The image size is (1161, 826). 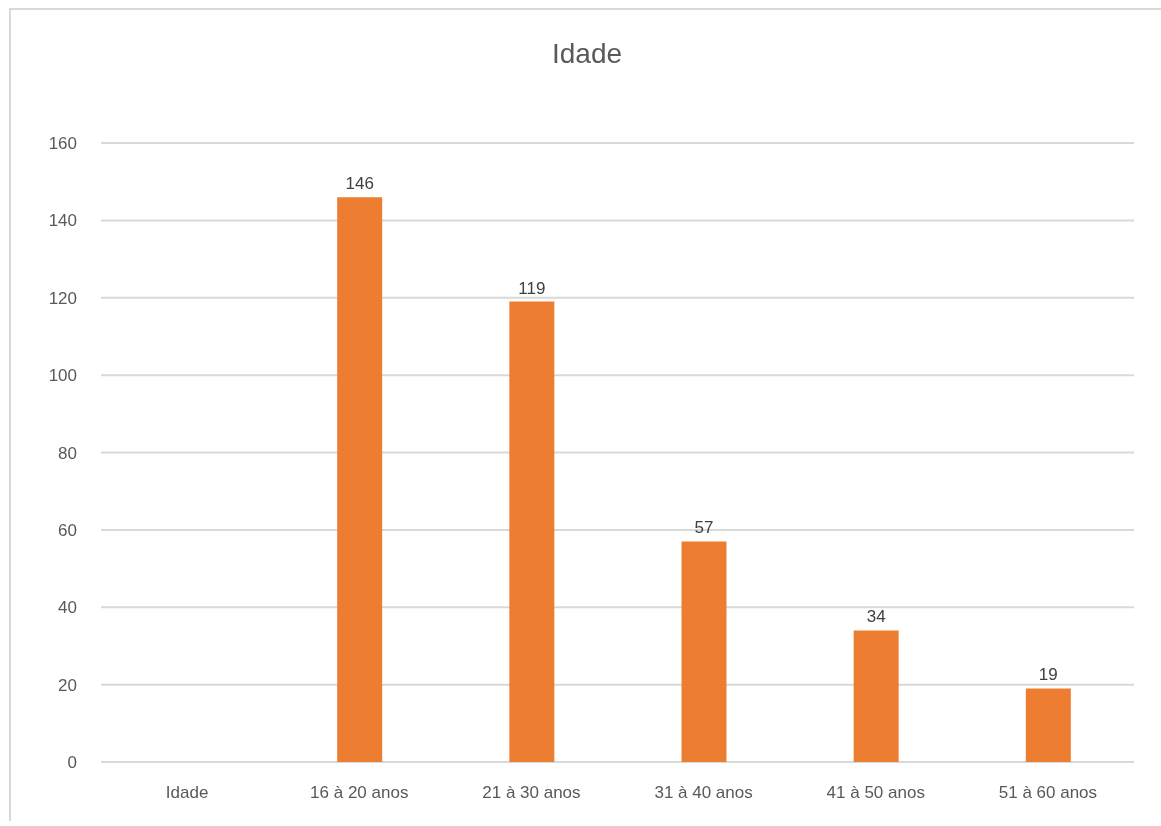 What do you see at coordinates (62, 221) in the screenshot?
I see `y-tick-label: 140` at bounding box center [62, 221].